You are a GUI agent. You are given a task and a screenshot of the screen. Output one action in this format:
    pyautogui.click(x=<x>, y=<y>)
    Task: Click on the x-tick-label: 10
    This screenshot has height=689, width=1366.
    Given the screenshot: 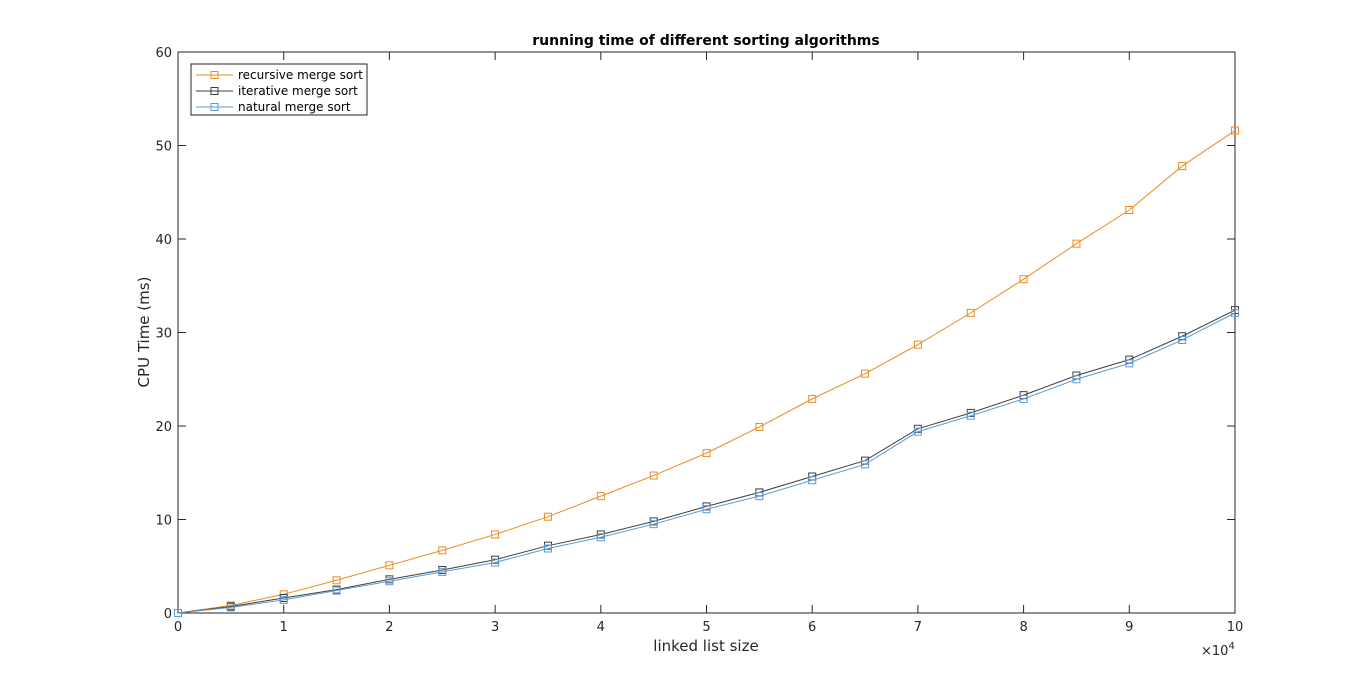 What is the action you would take?
    pyautogui.click(x=1235, y=627)
    